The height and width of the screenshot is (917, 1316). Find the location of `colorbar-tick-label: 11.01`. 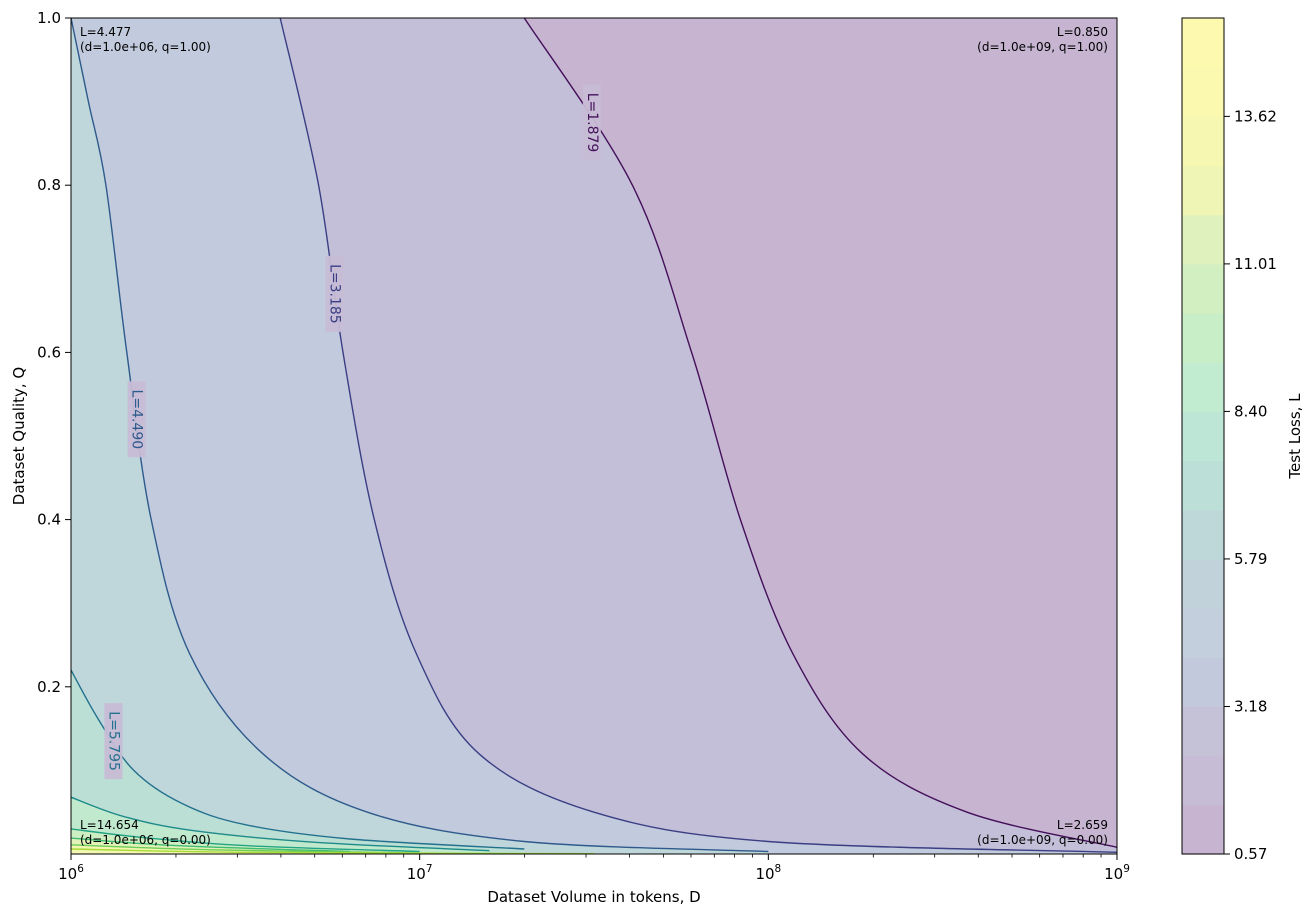

colorbar-tick-label: 11.01 is located at coordinates (1255, 264).